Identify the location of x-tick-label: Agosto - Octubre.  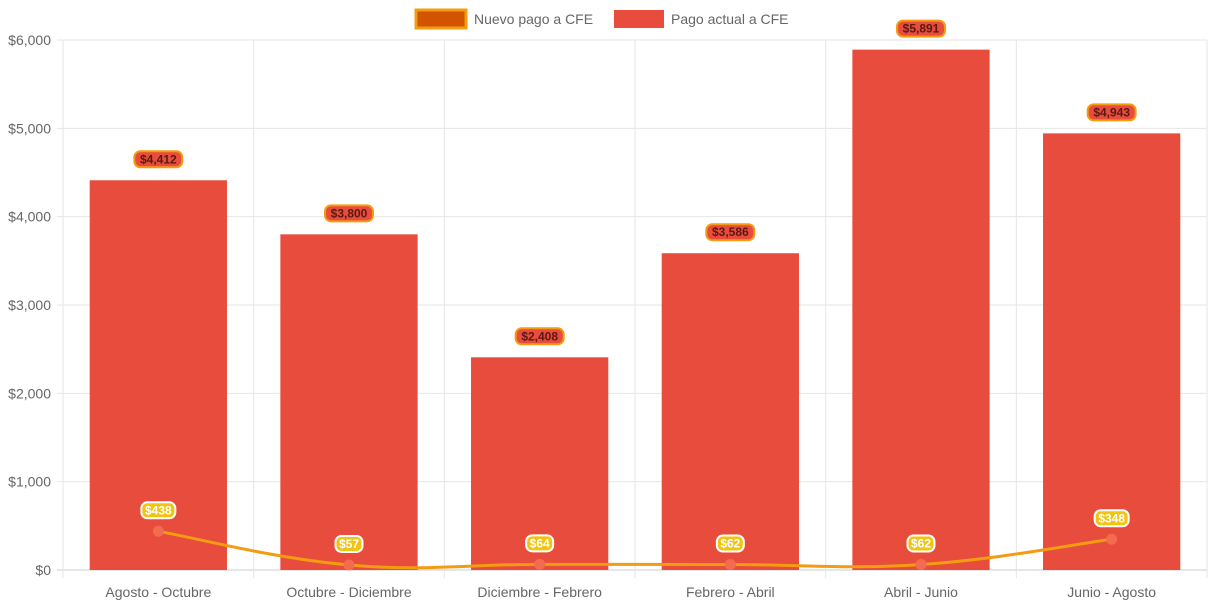
(158, 592).